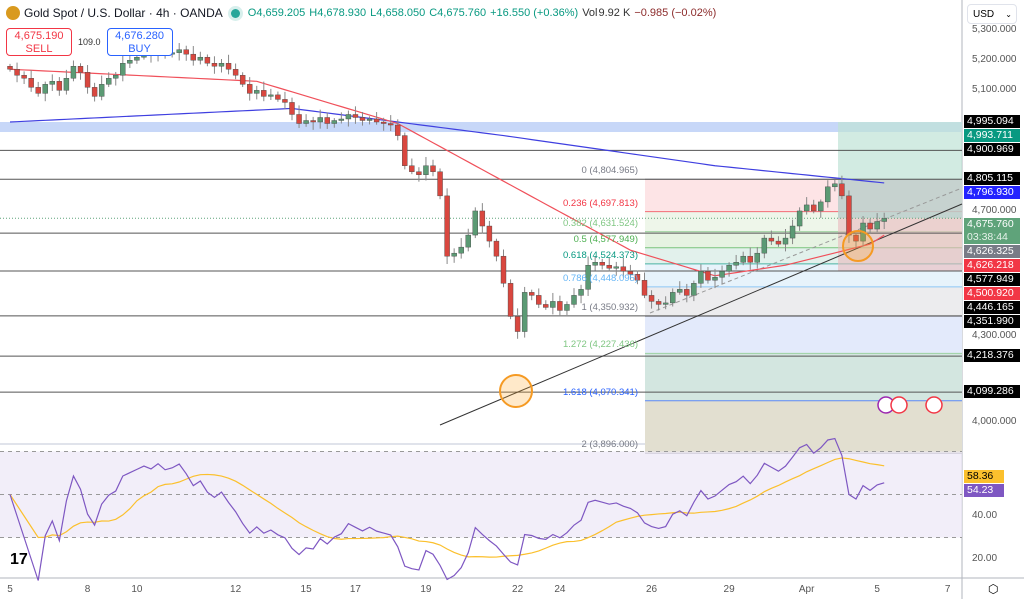  I want to click on sell-button: 4,675.190 SELL, so click(39, 42).